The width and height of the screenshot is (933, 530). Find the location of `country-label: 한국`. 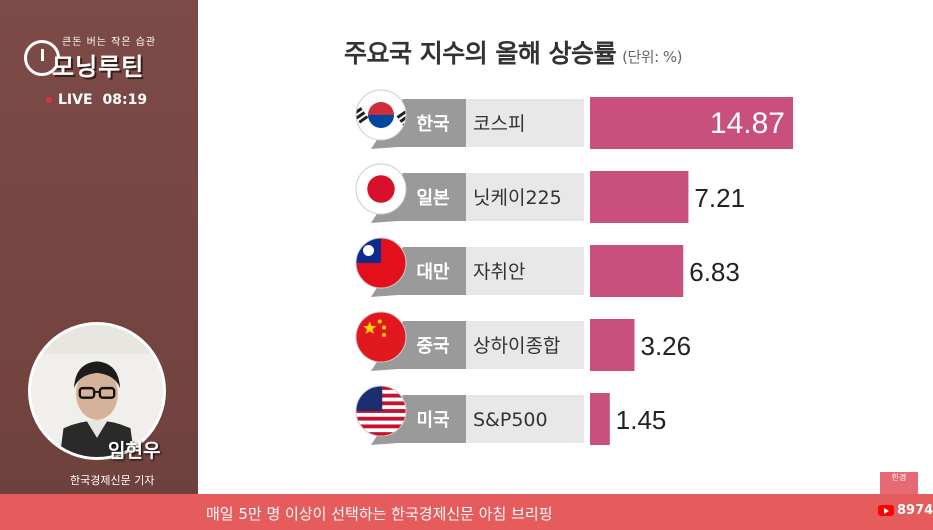

country-label: 한국 is located at coordinates (432, 124).